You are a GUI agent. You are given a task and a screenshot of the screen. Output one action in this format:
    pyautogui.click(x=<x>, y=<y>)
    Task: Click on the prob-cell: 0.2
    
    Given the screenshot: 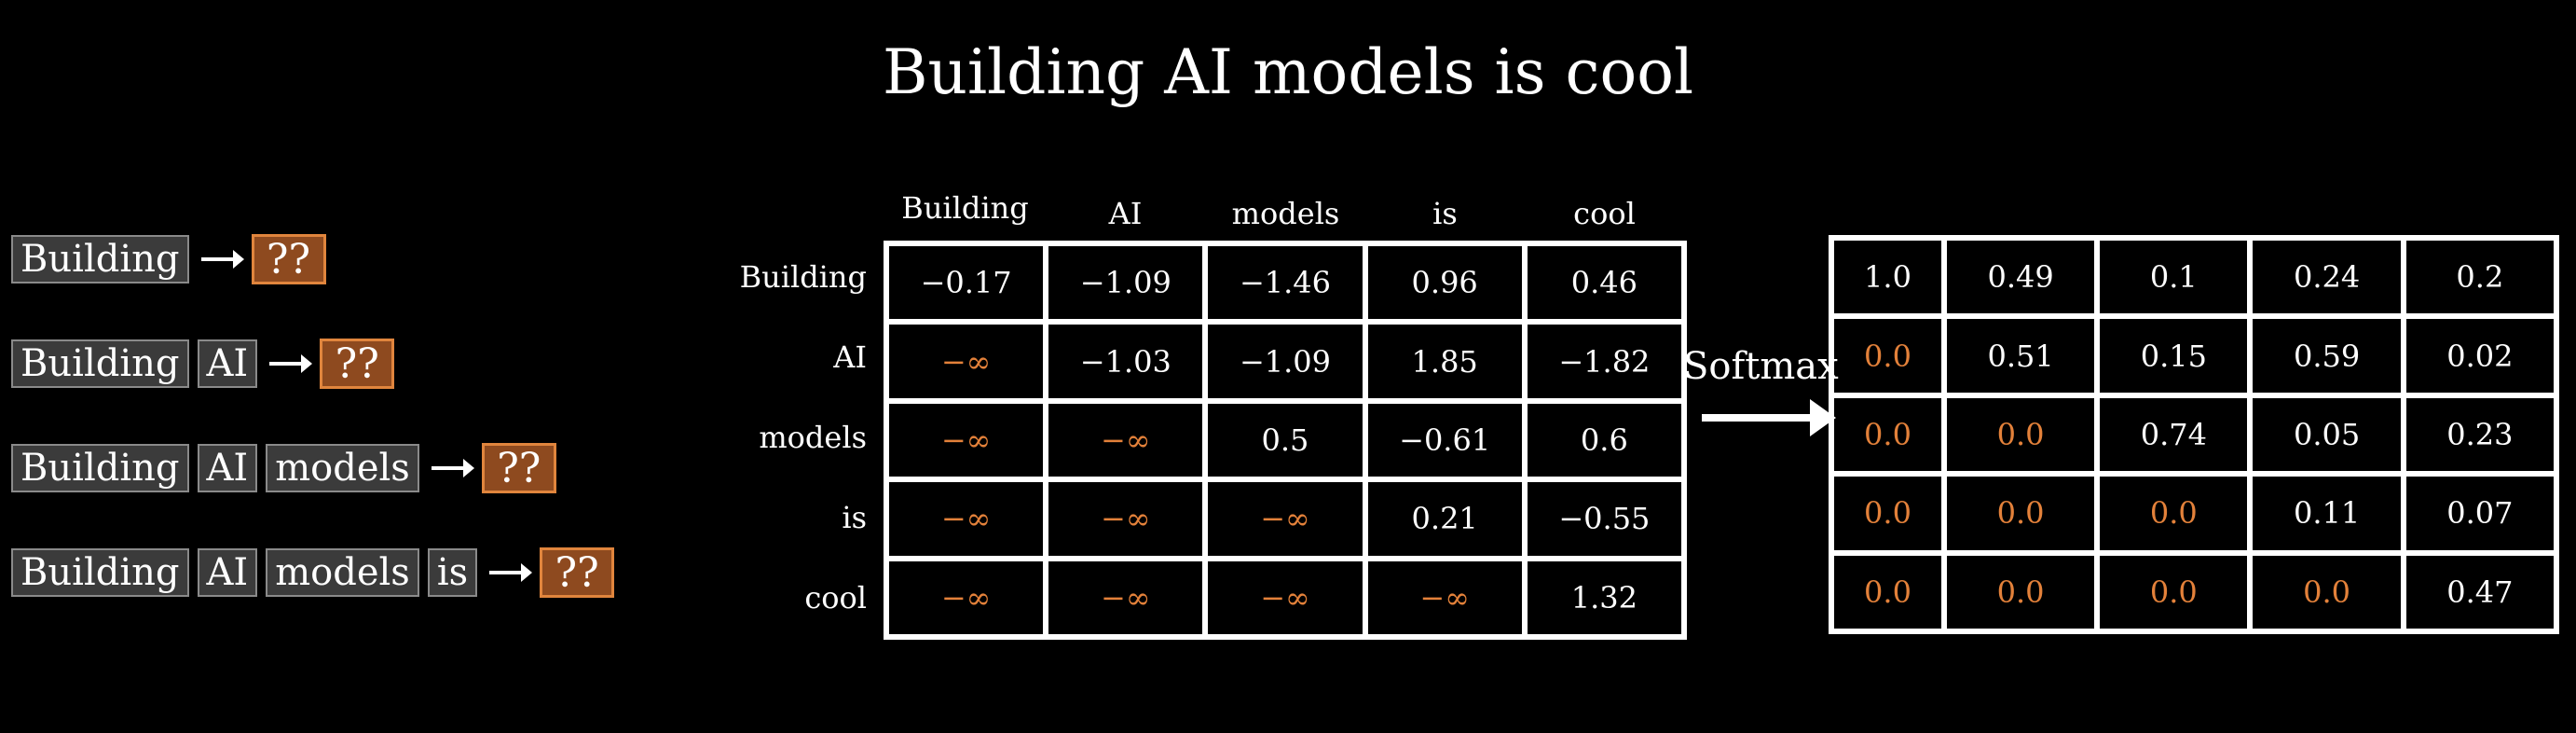 What is the action you would take?
    pyautogui.click(x=2480, y=277)
    